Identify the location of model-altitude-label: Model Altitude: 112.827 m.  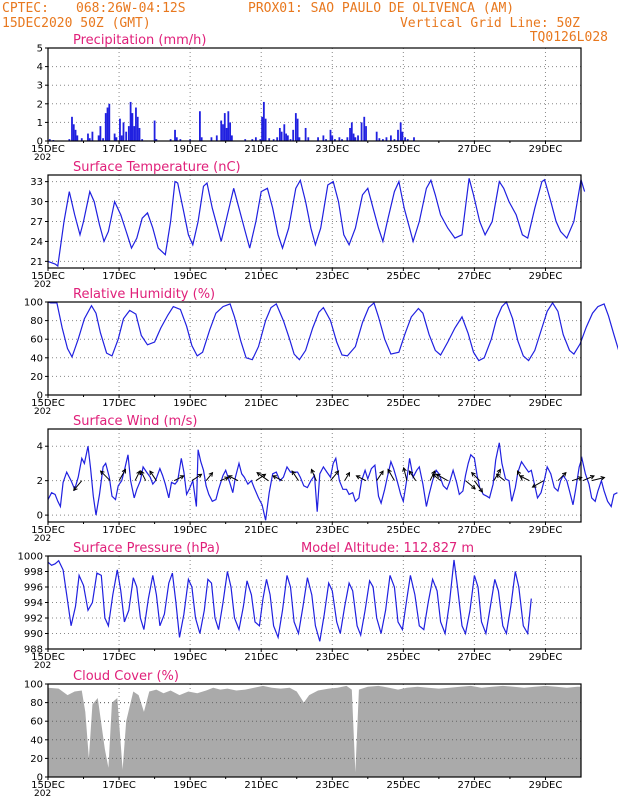
(387, 548).